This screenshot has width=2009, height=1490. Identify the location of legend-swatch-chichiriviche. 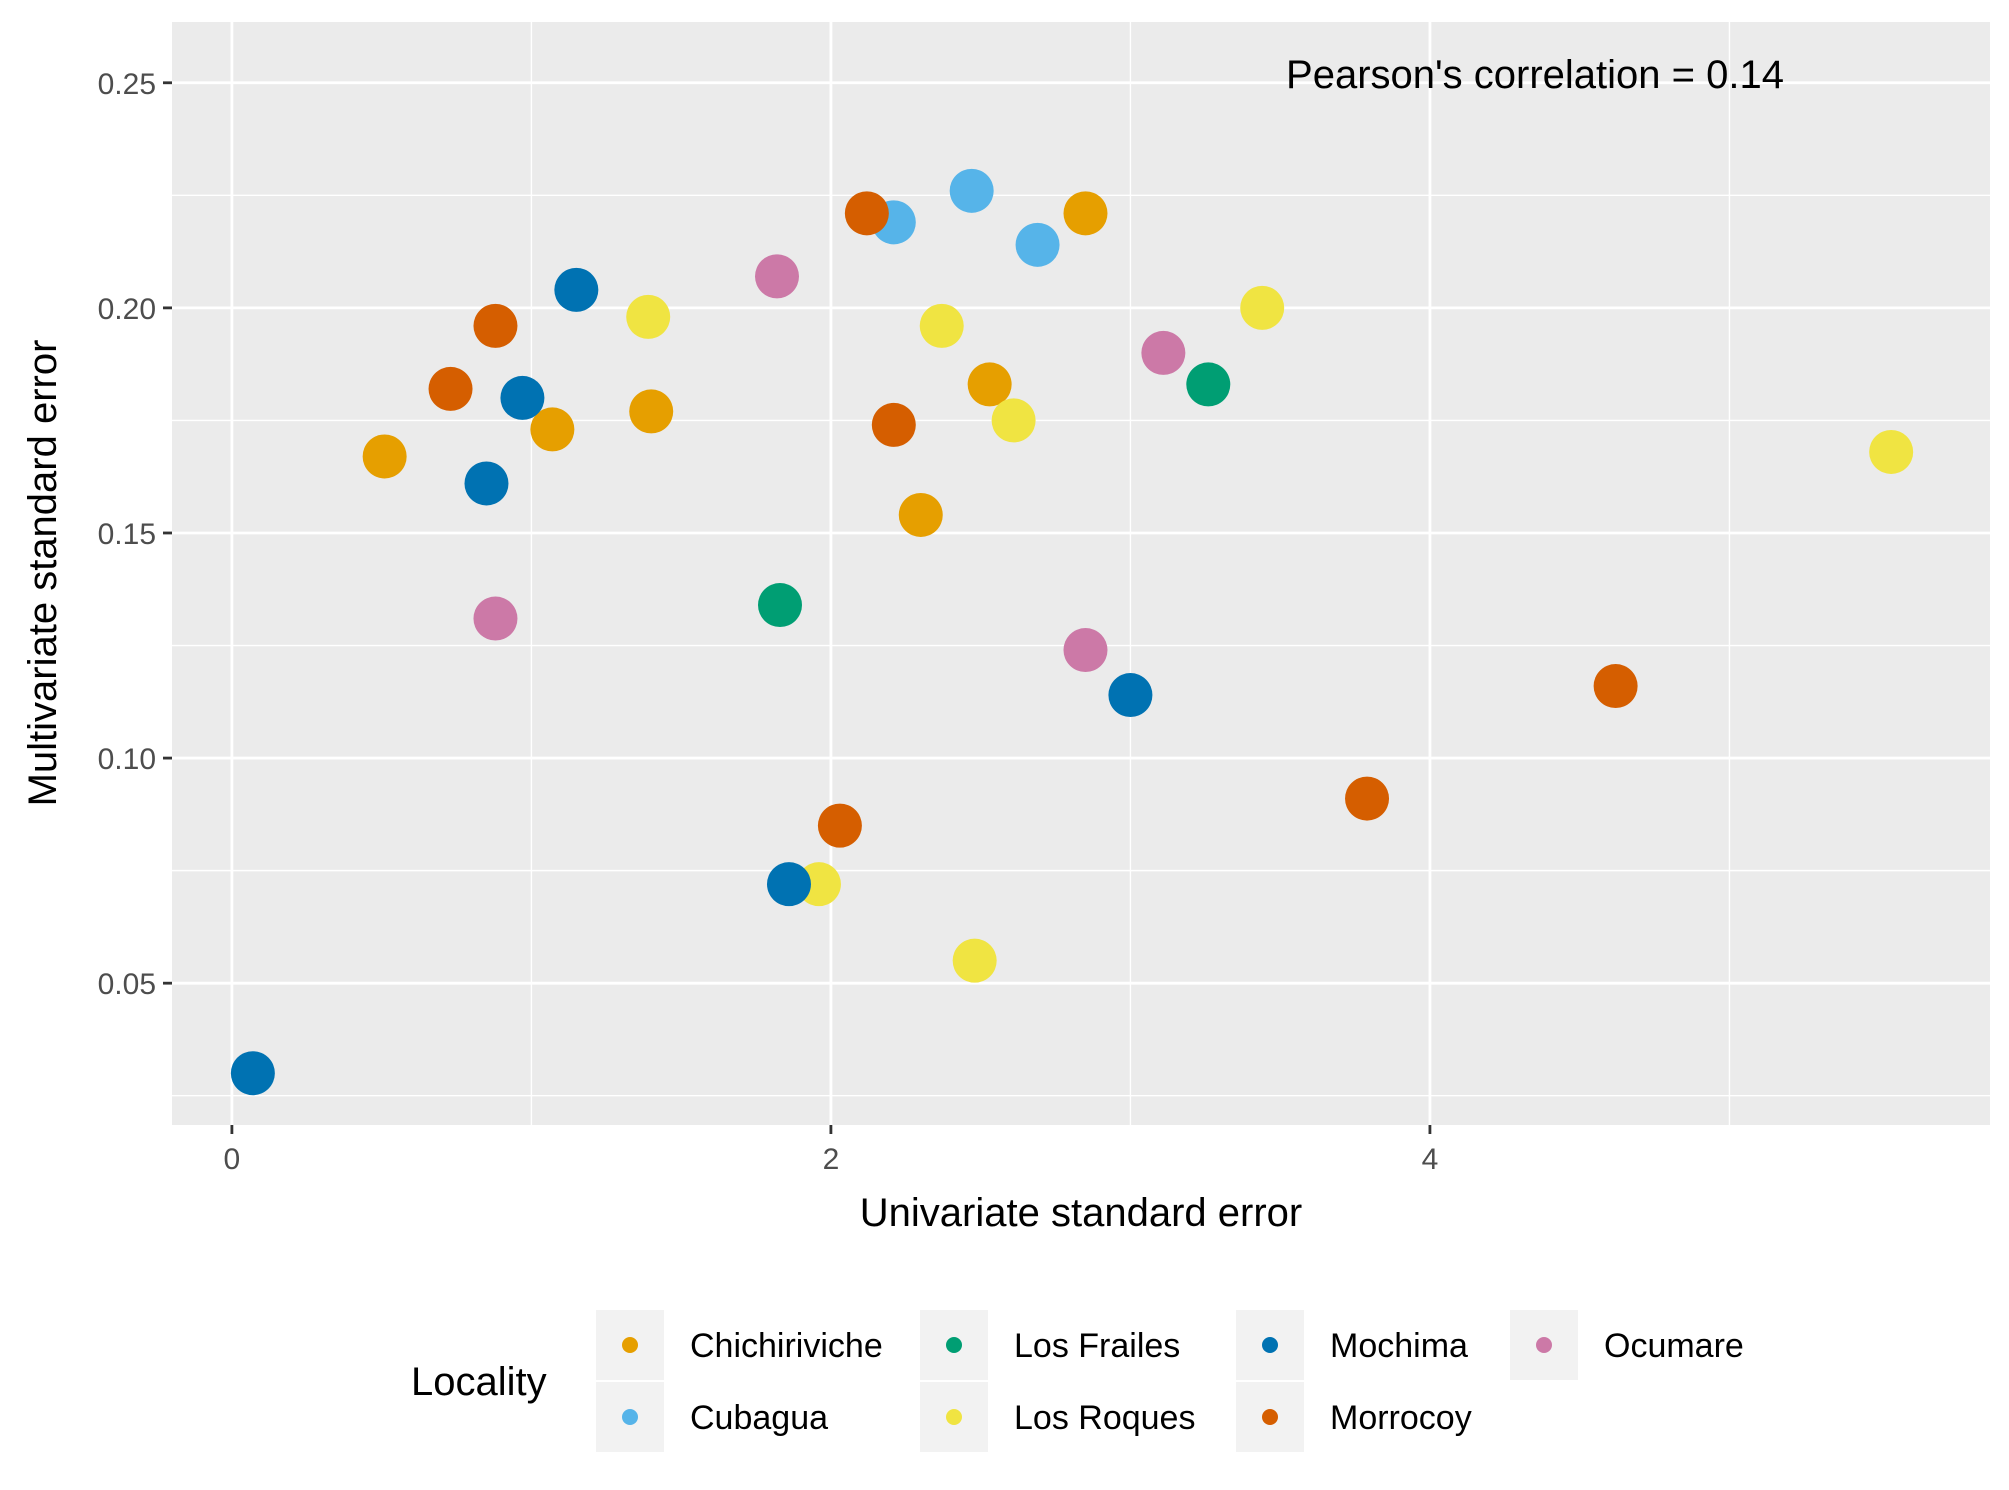
(630, 1345).